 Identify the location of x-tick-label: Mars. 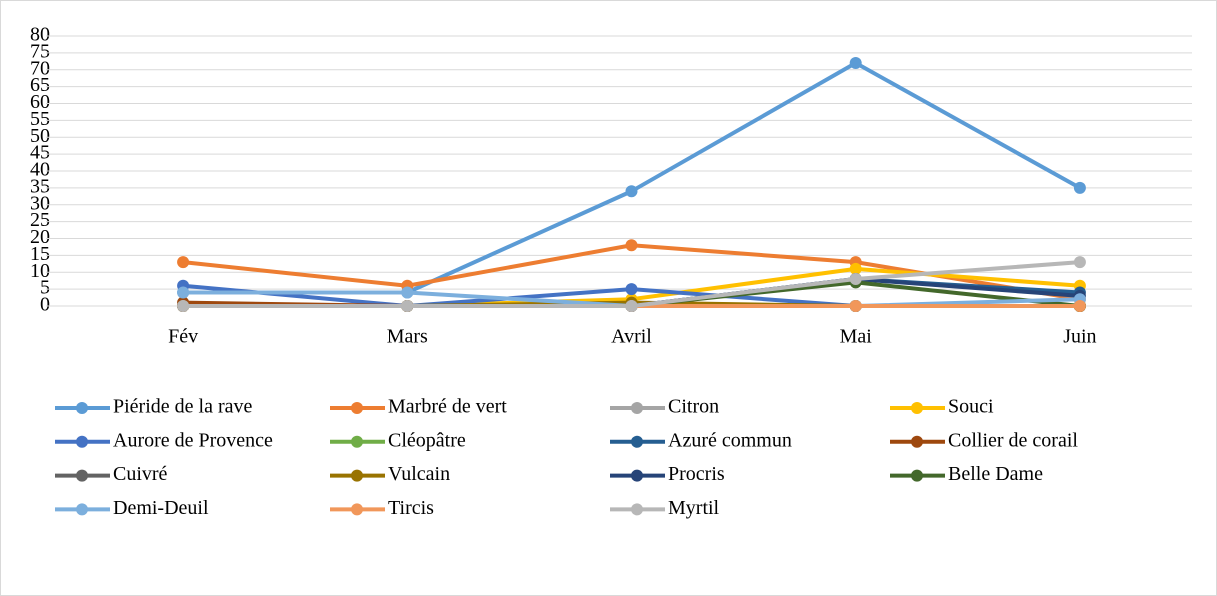
(407, 337).